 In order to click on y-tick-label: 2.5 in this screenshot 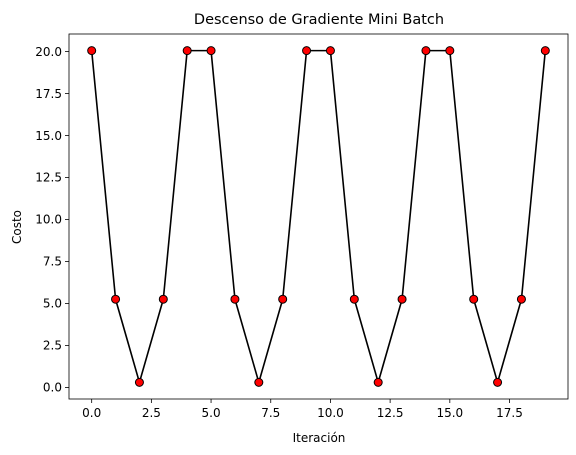, I will do `click(52, 346)`.